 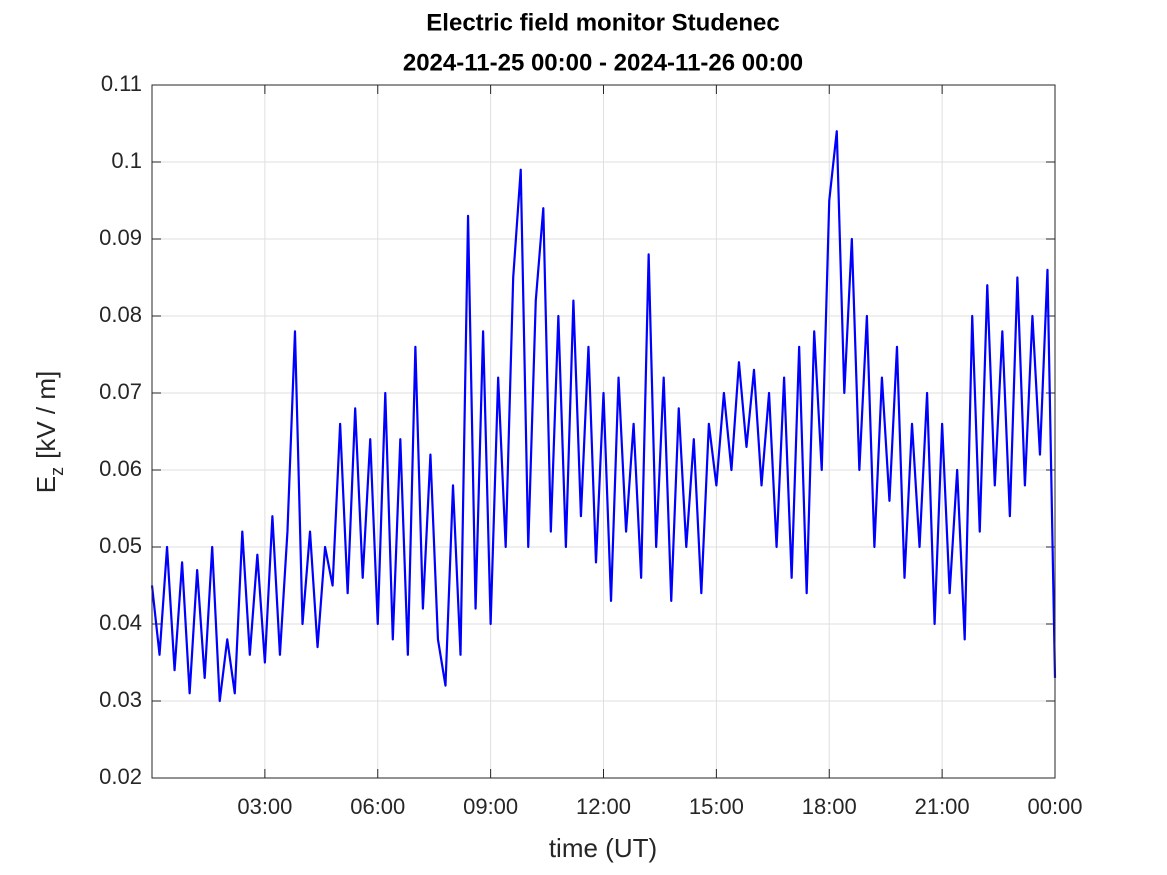 What do you see at coordinates (264, 806) in the screenshot?
I see `x-tick-label: 03:00` at bounding box center [264, 806].